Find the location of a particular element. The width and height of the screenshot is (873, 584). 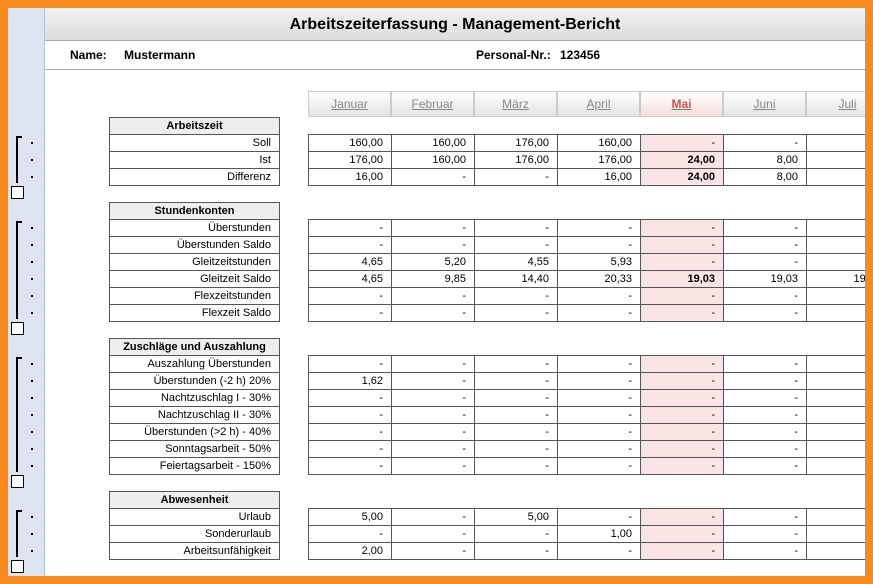

month-header: März is located at coordinates (515, 104).